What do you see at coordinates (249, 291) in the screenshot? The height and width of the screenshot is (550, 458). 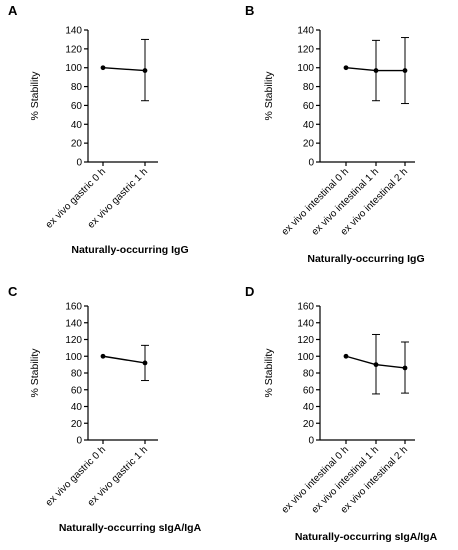 I see `panel-letter: D` at bounding box center [249, 291].